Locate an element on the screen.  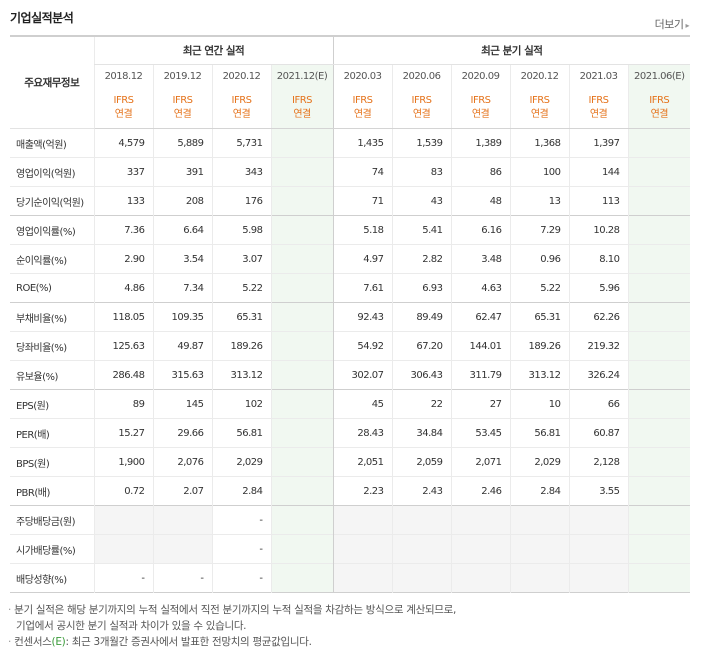
cell-value: 113 is located at coordinates (598, 201).